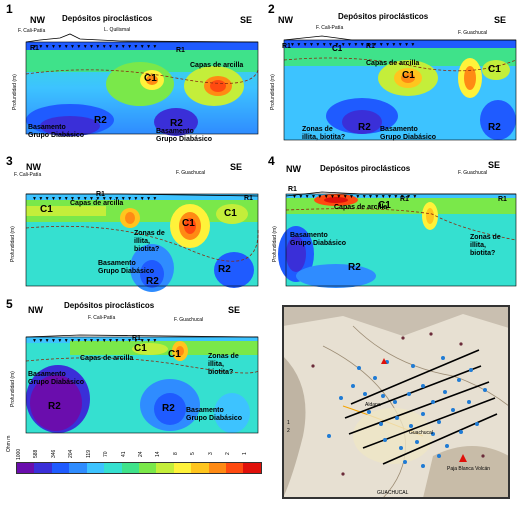 This screenshot has width=520, height=505. What do you see at coordinates (288, 431) in the screenshot?
I see `svg-text: 2` at bounding box center [288, 431].